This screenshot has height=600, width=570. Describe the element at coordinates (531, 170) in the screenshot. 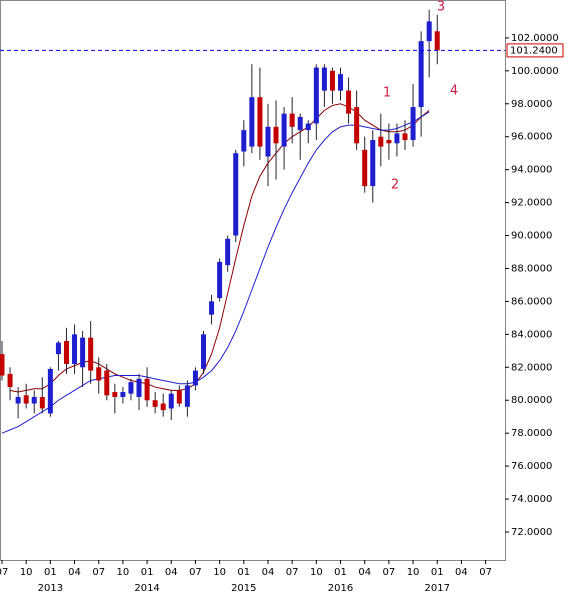

I see `y-tick-label: 94.0000` at that location.